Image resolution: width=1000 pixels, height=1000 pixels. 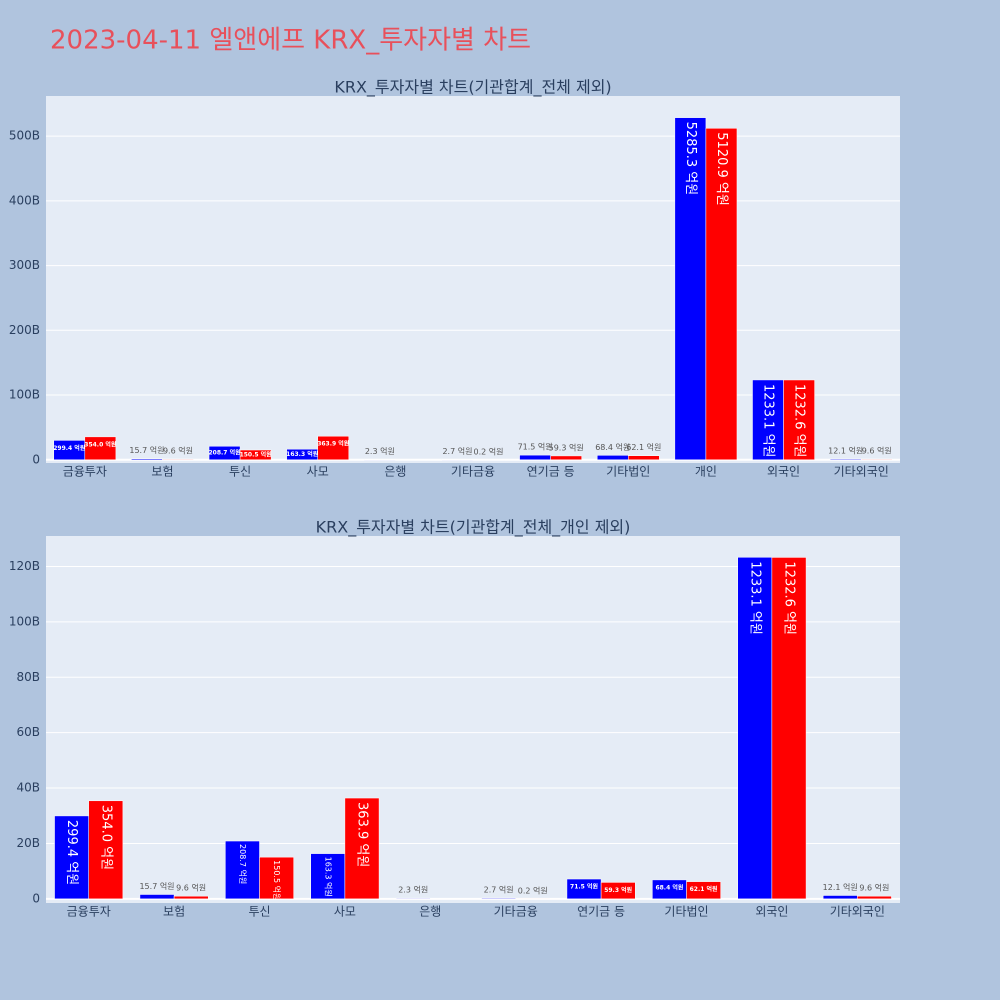 What do you see at coordinates (690, 159) in the screenshot?
I see `value-label: 5285.3 억원` at bounding box center [690, 159].